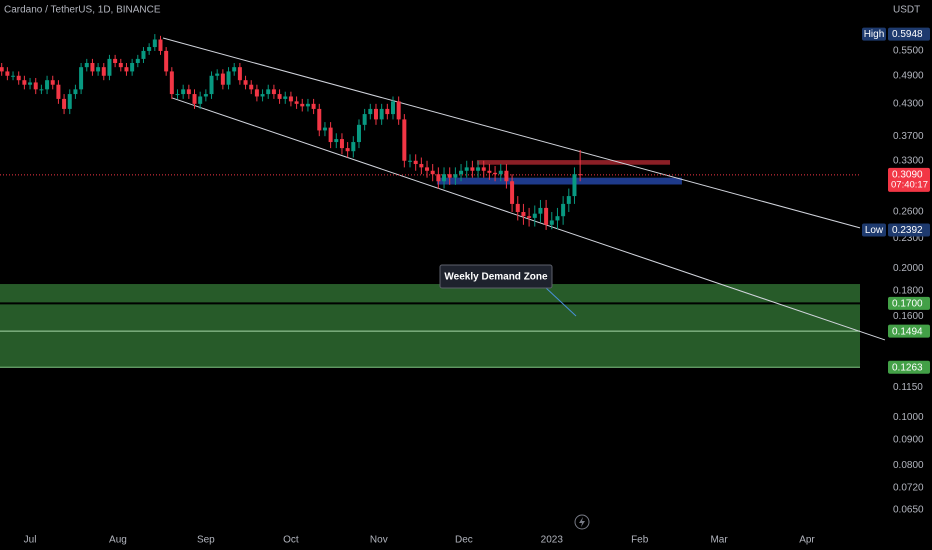  Describe the element at coordinates (908, 268) in the screenshot. I see `y-tick-label: 0.2000` at that location.